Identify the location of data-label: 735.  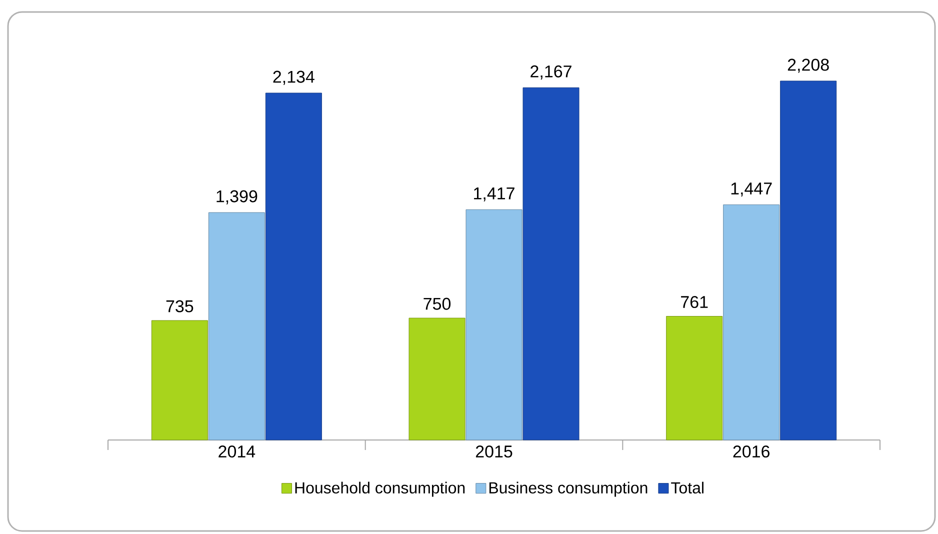
(180, 306).